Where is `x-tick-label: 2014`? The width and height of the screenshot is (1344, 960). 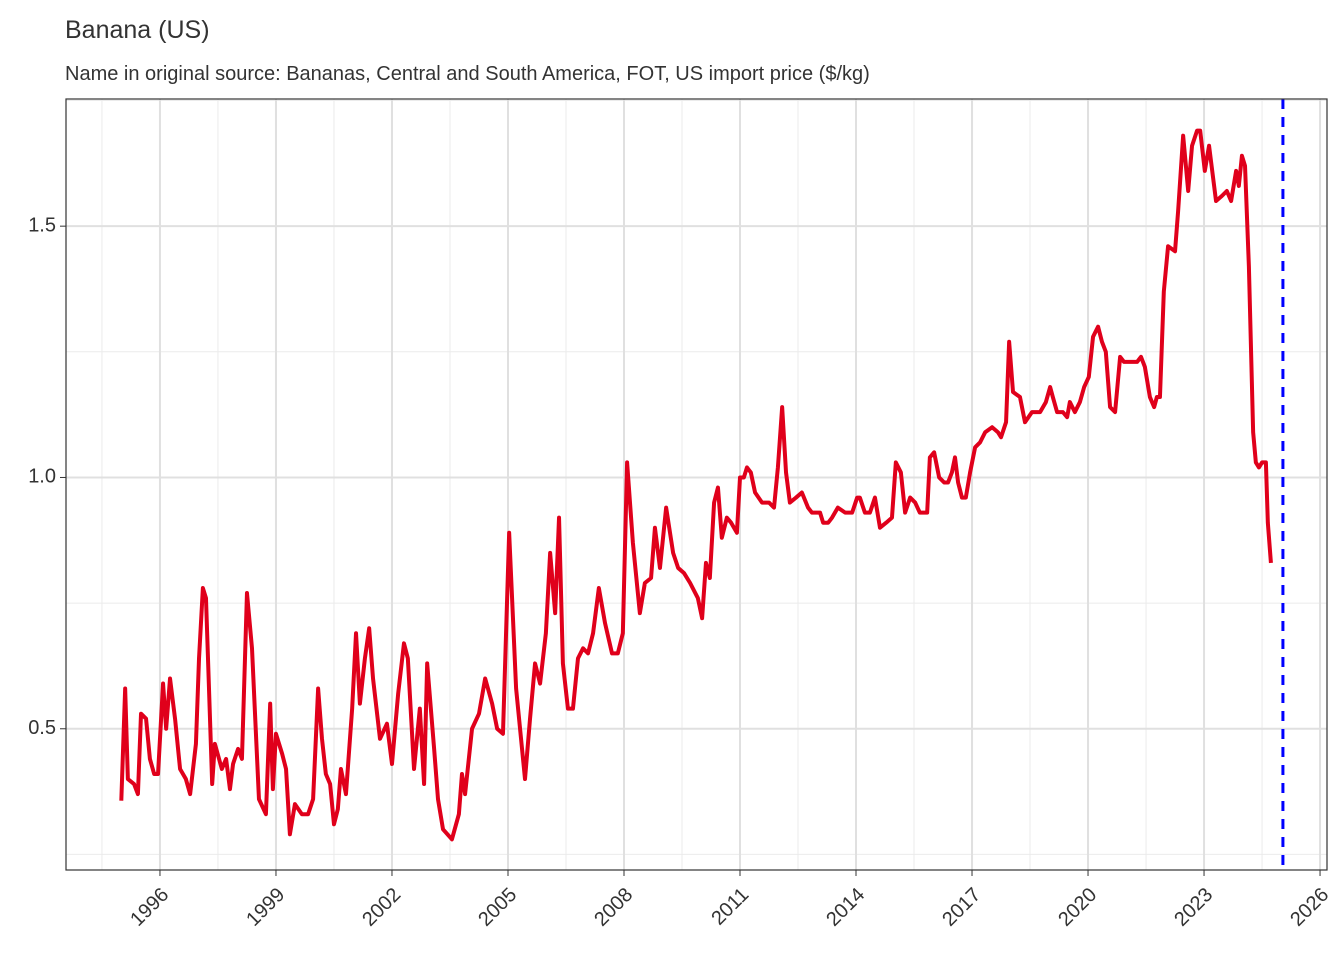 x-tick-label: 2014 is located at coordinates (845, 907).